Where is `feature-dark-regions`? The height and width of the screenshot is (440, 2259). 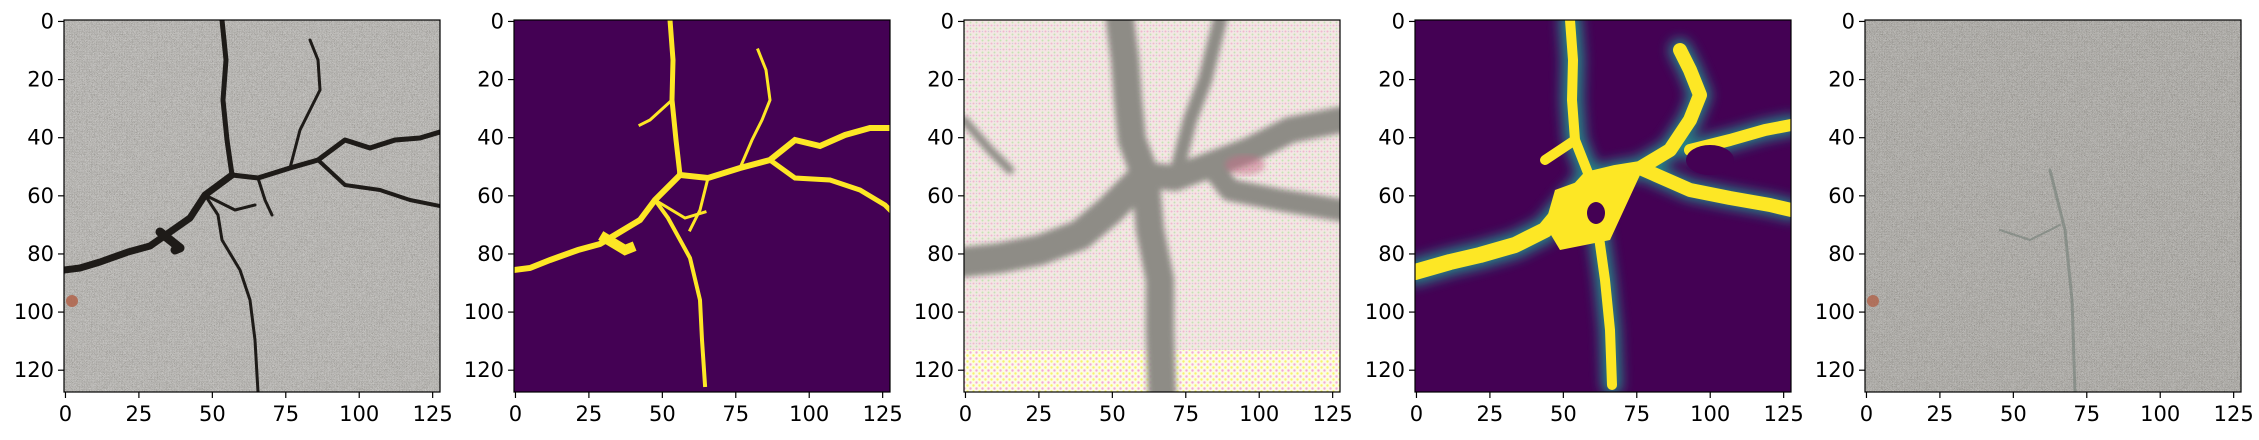 feature-dark-regions is located at coordinates (1152, 206).